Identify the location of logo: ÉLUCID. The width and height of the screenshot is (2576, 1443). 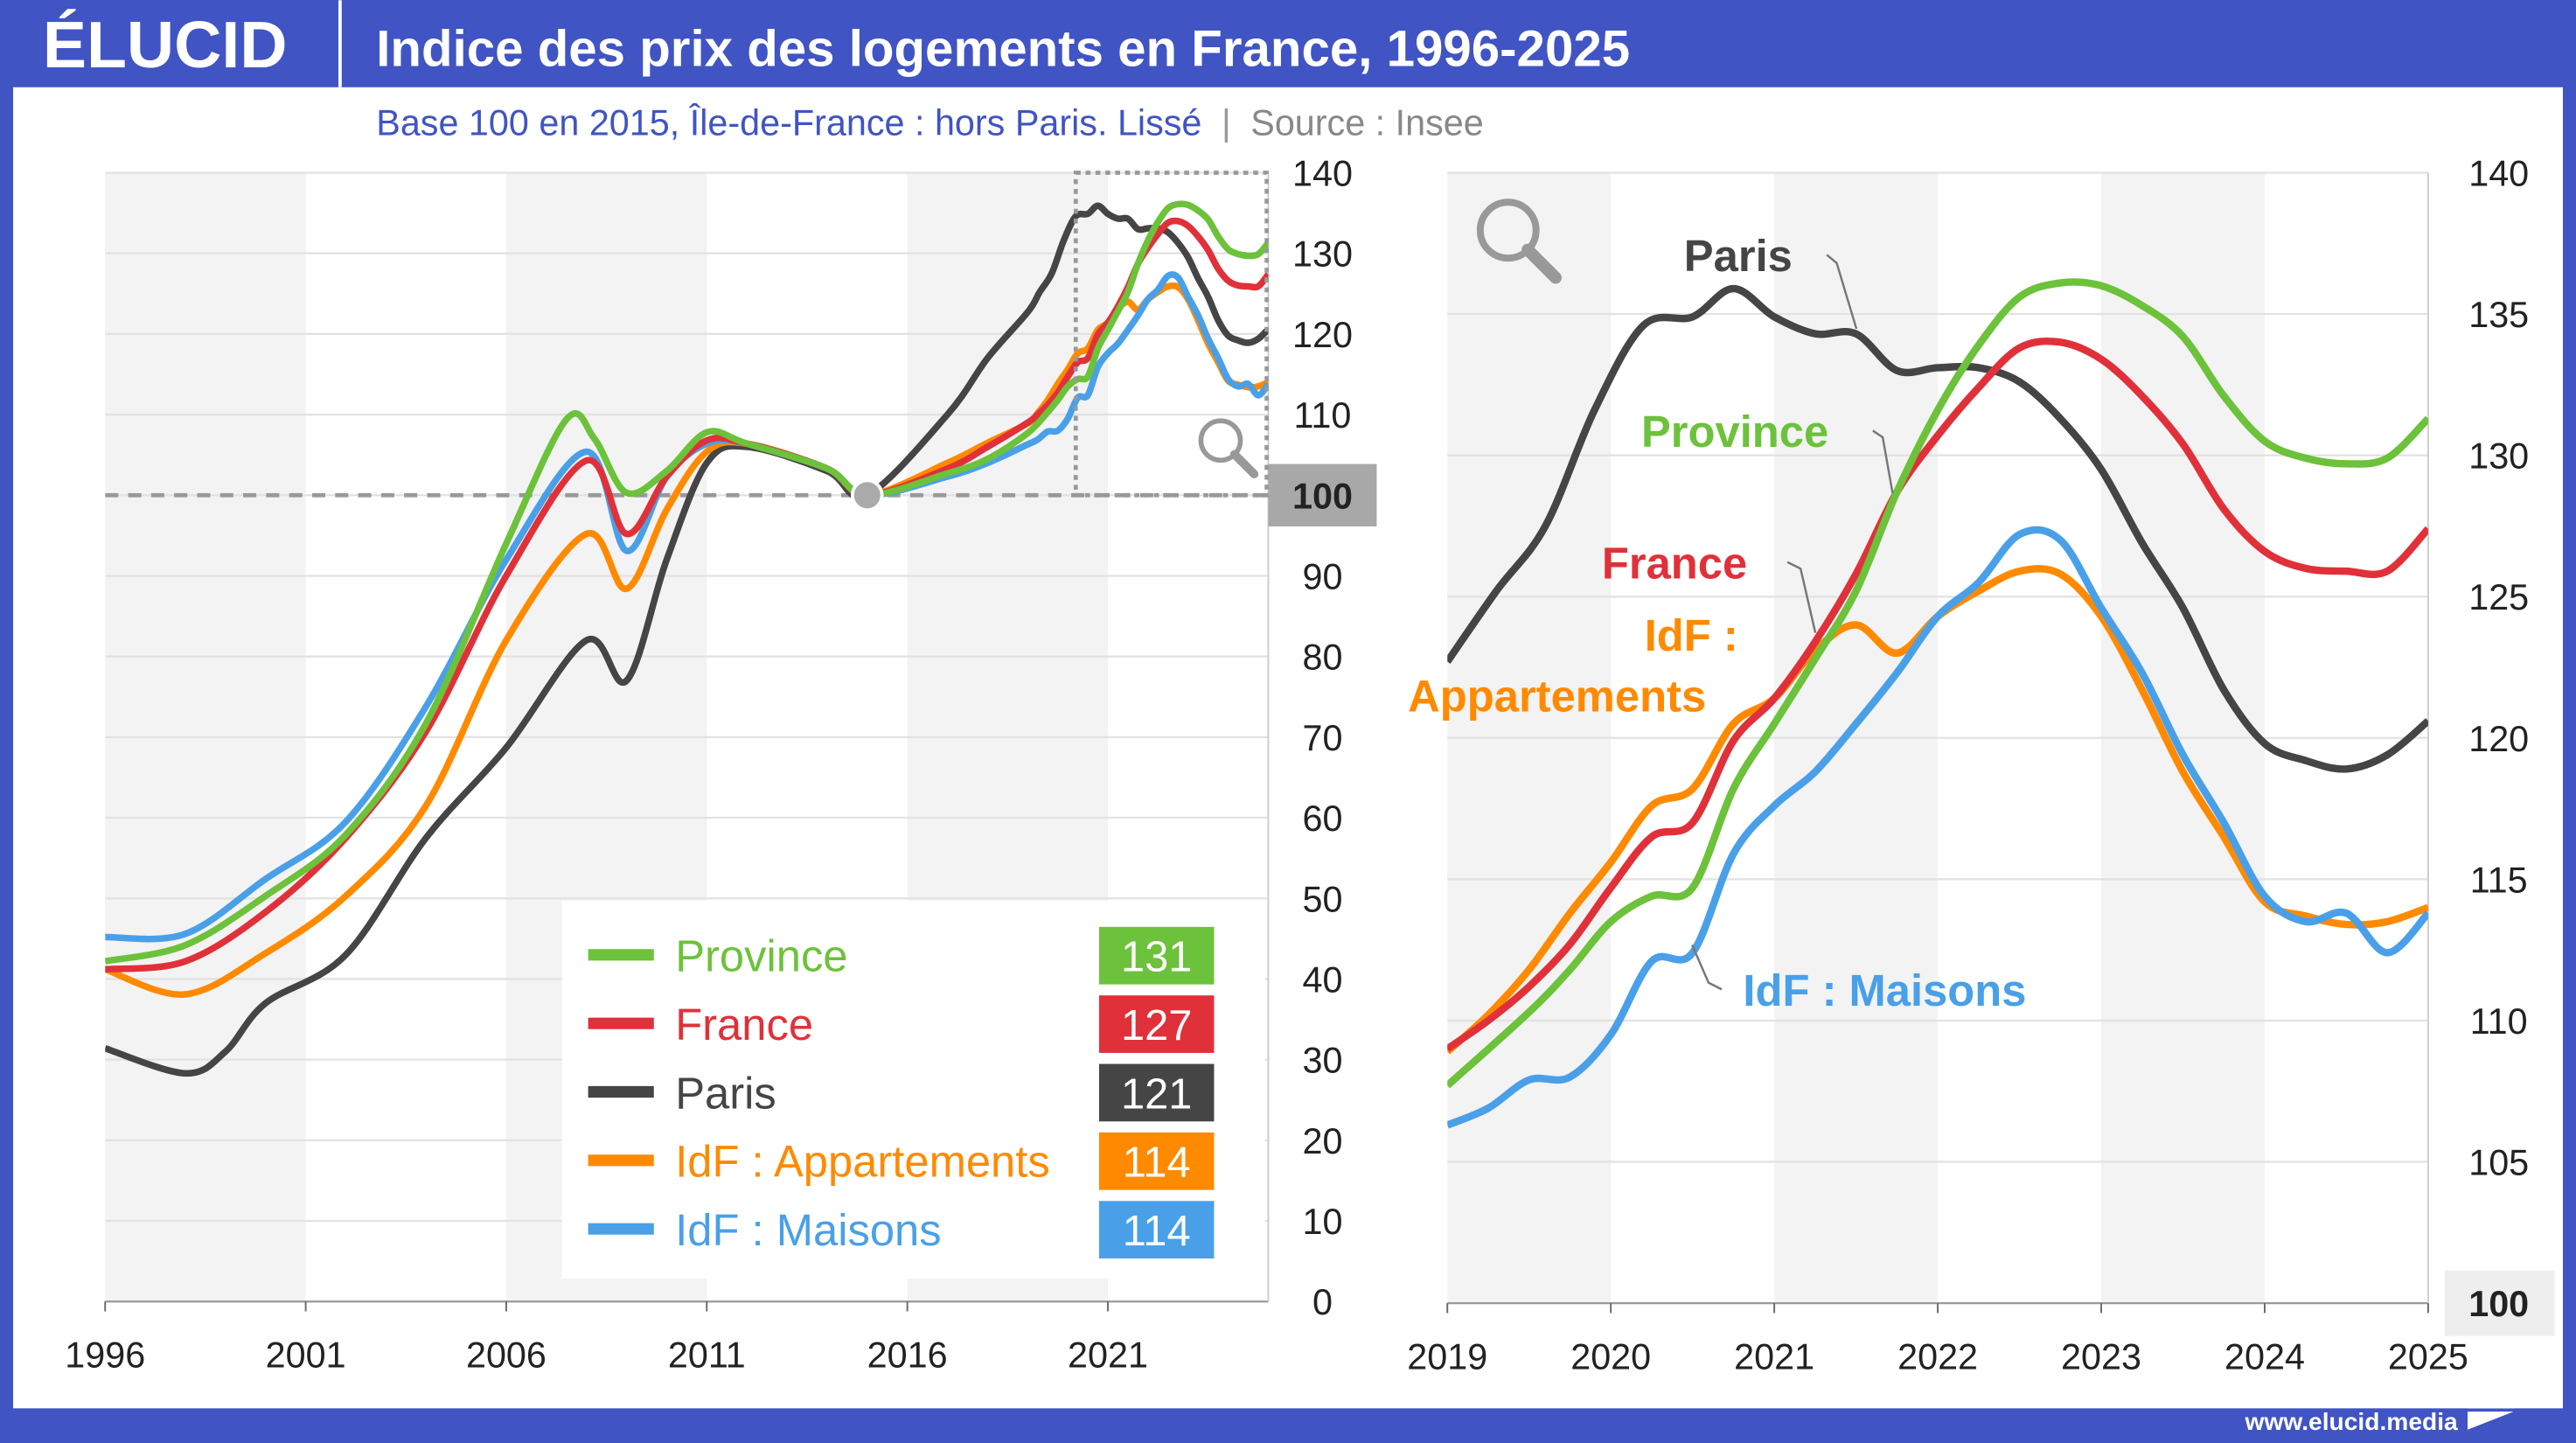
(165, 44).